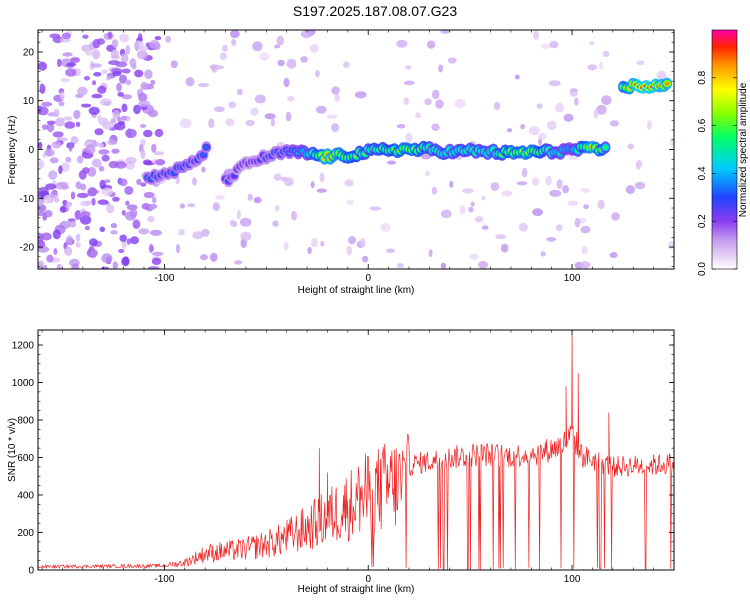 Image resolution: width=750 pixels, height=600 pixels. What do you see at coordinates (375, 11) in the screenshot?
I see `figure-title: S197.2025.187.08.07.G23` at bounding box center [375, 11].